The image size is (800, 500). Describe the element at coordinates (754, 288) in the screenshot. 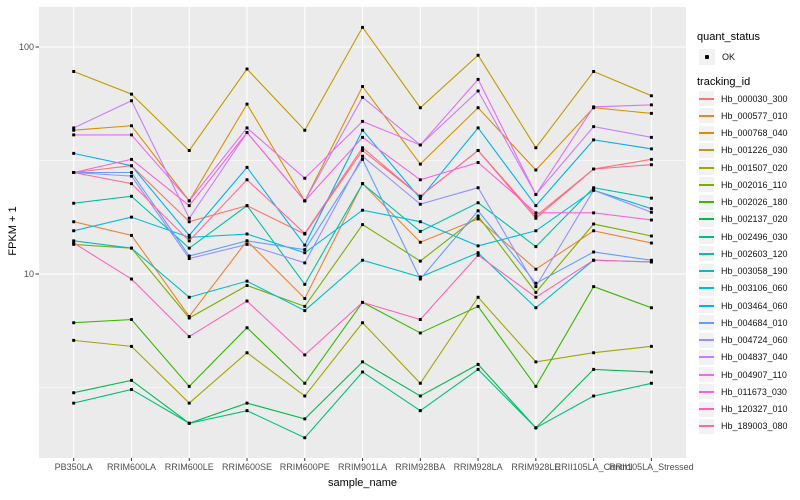

I see `legend-item-label: Hb_003106_060` at that location.